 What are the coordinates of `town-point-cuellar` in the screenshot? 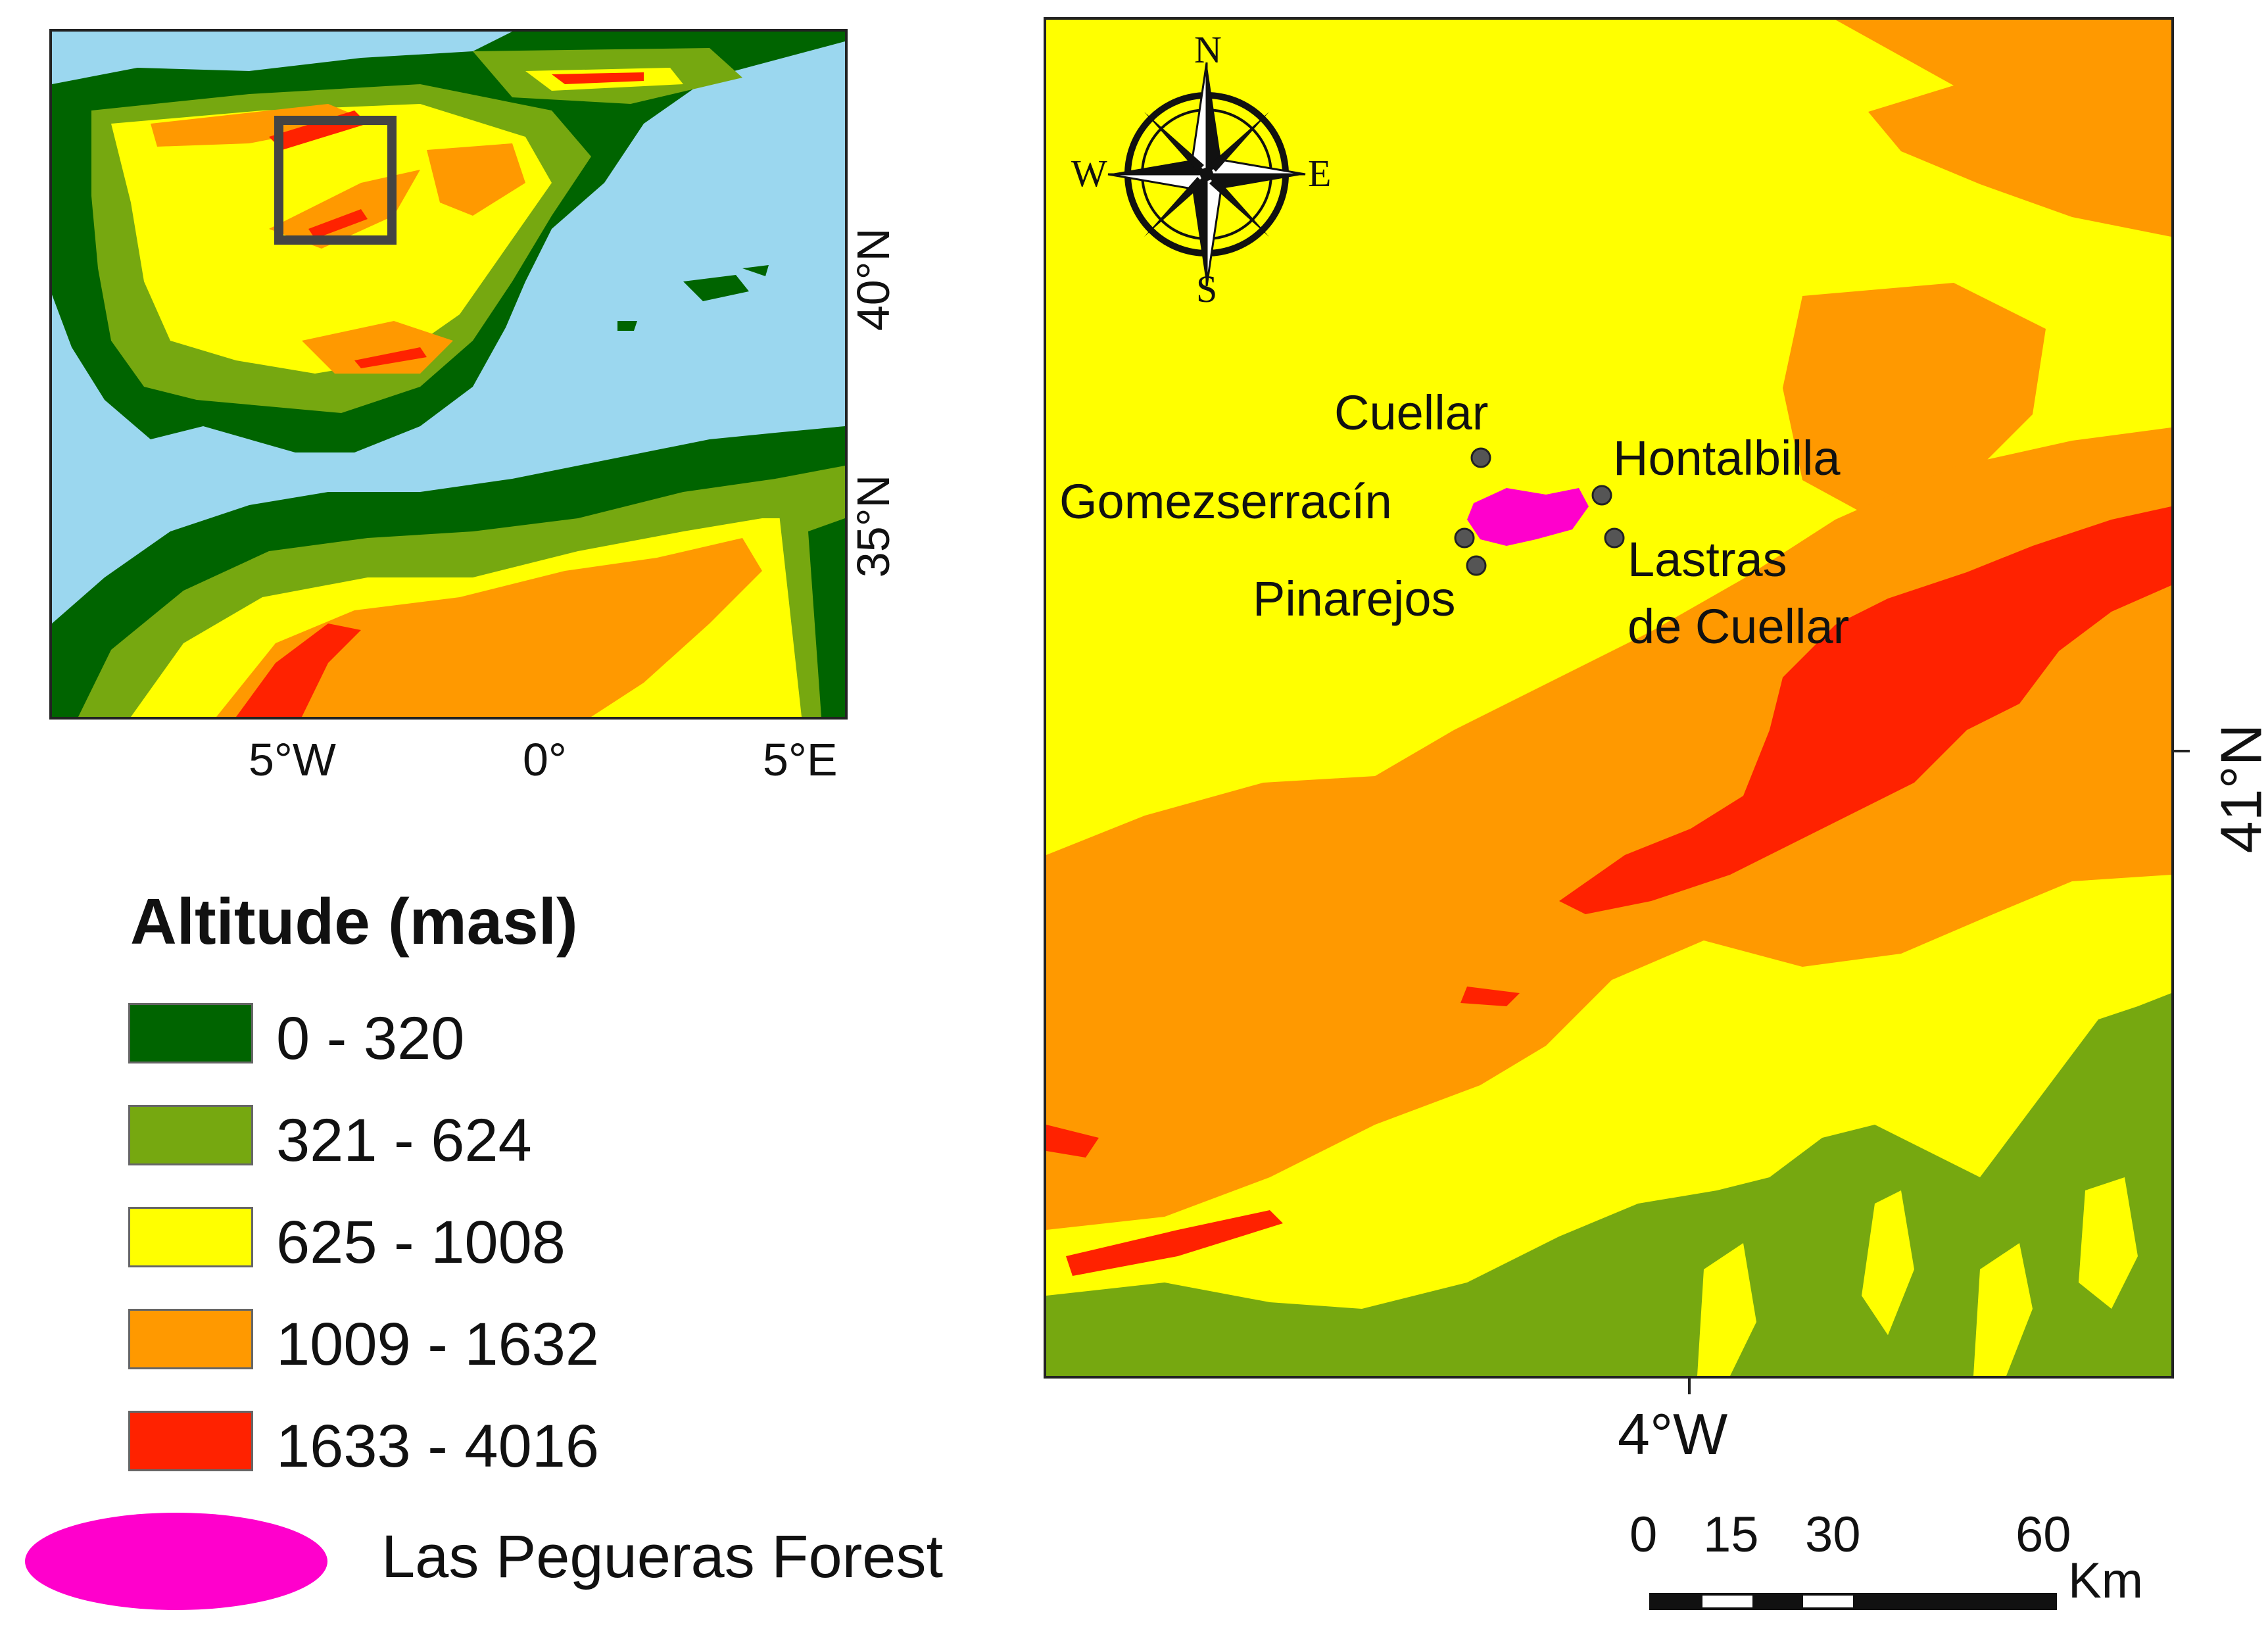 It's located at (1480, 458).